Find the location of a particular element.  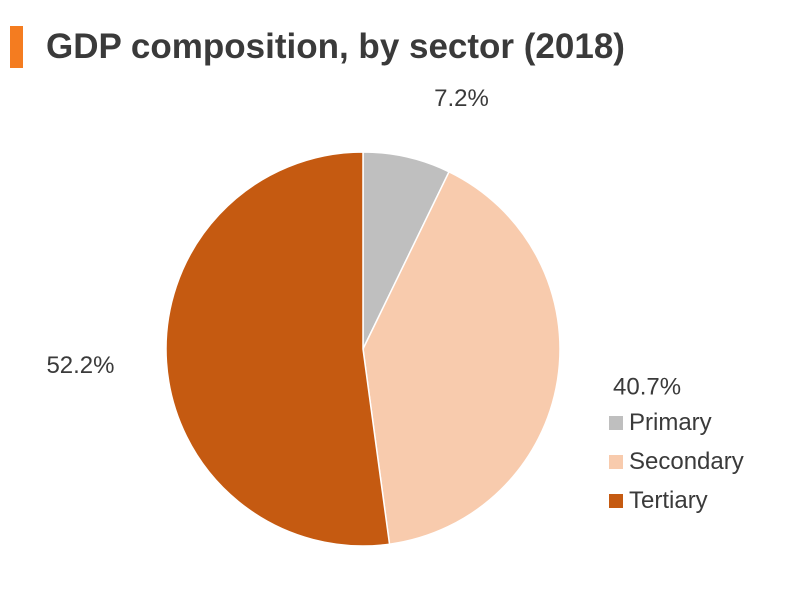

data-label-tertiary: 52.2% is located at coordinates (80, 365).